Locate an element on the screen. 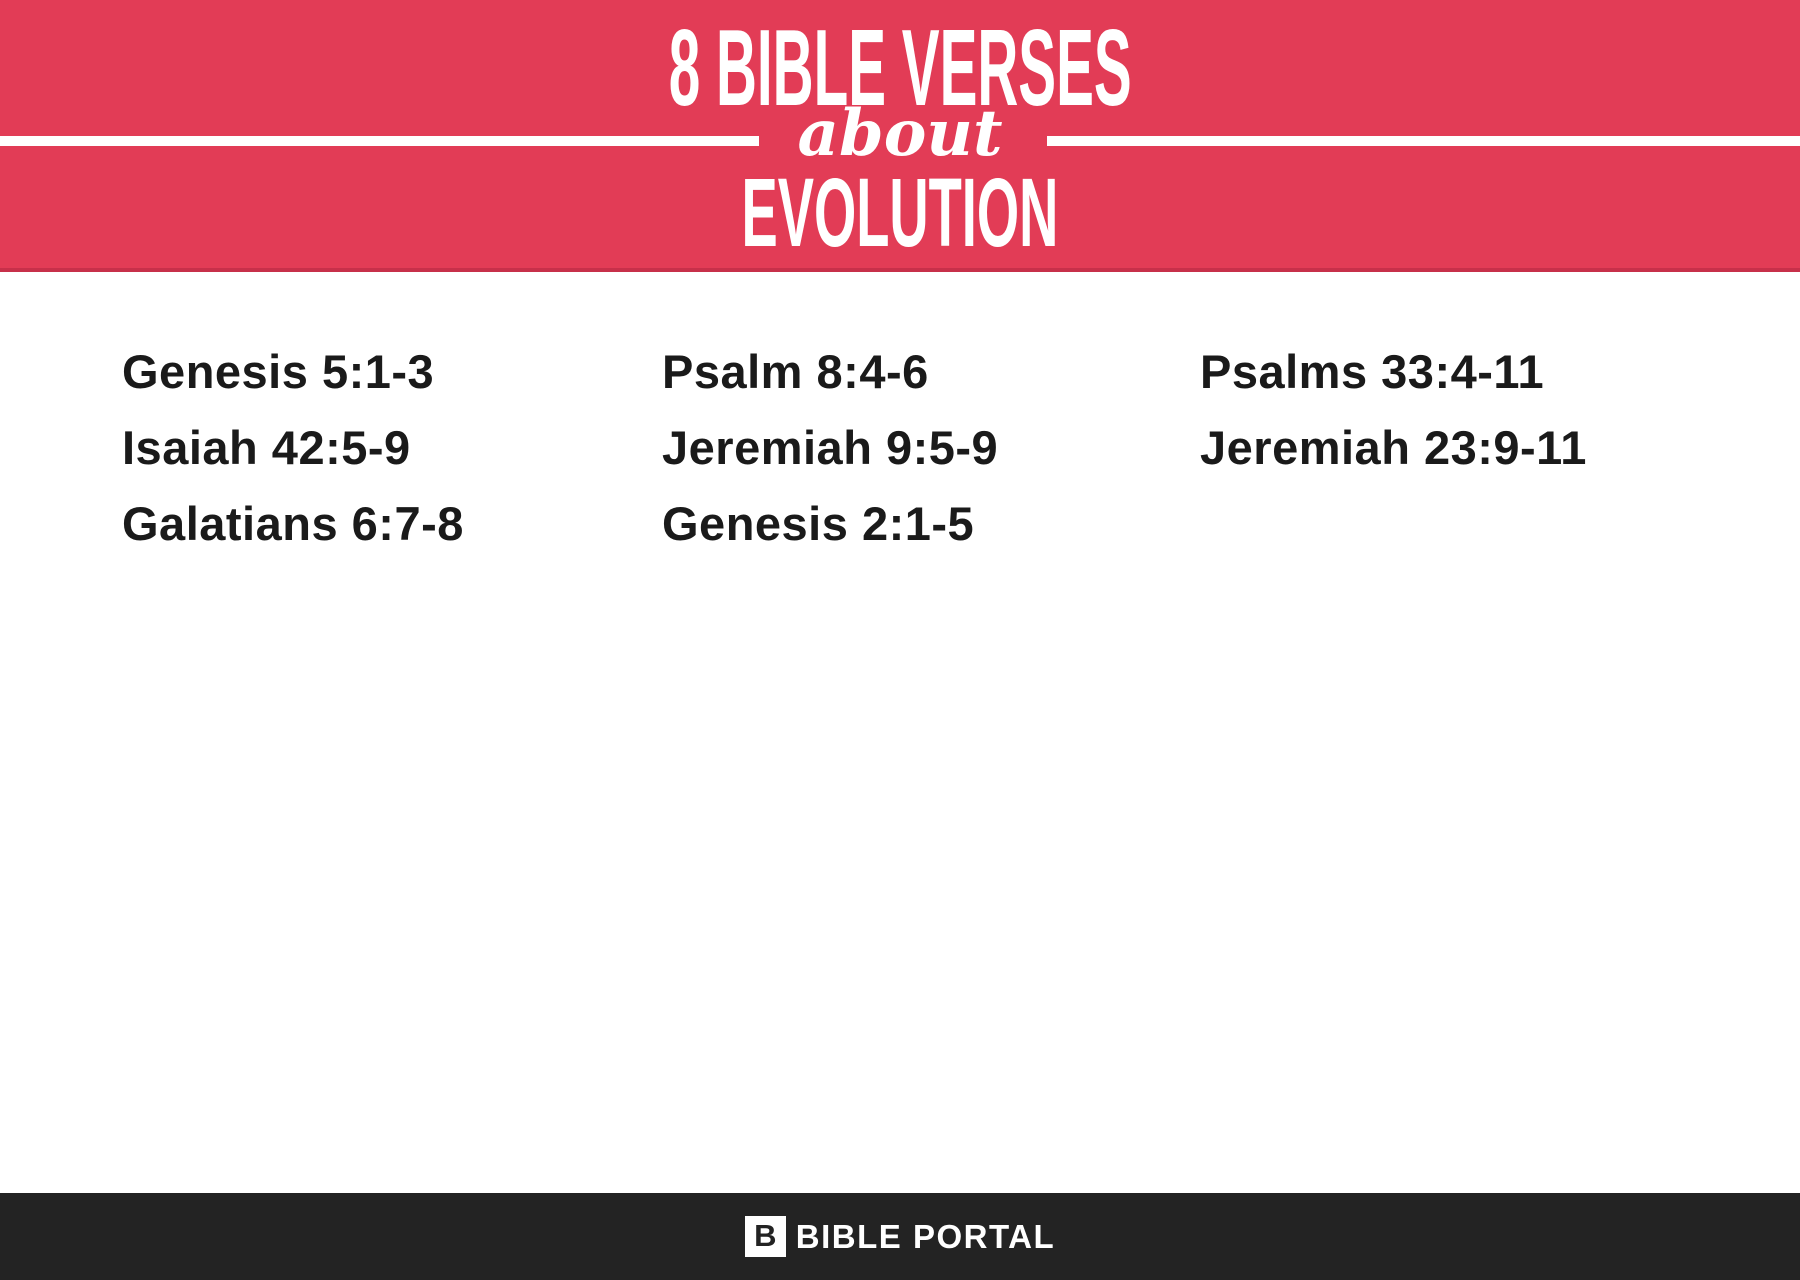 The height and width of the screenshot is (1280, 1800). bible-portal-logo-icon: B is located at coordinates (765, 1236).